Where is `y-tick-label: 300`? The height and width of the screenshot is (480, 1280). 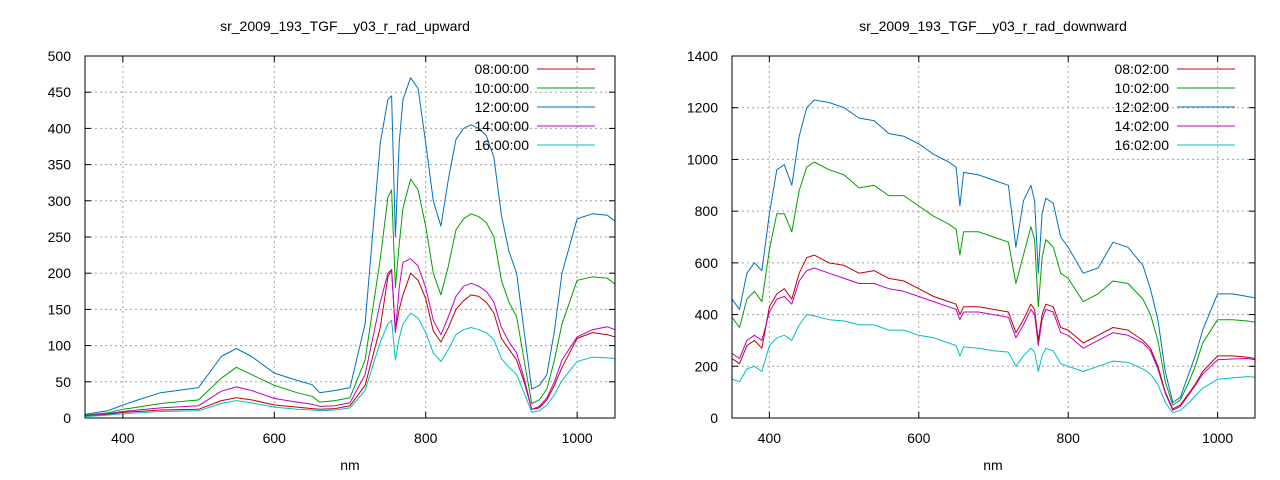 y-tick-label: 300 is located at coordinates (60, 201).